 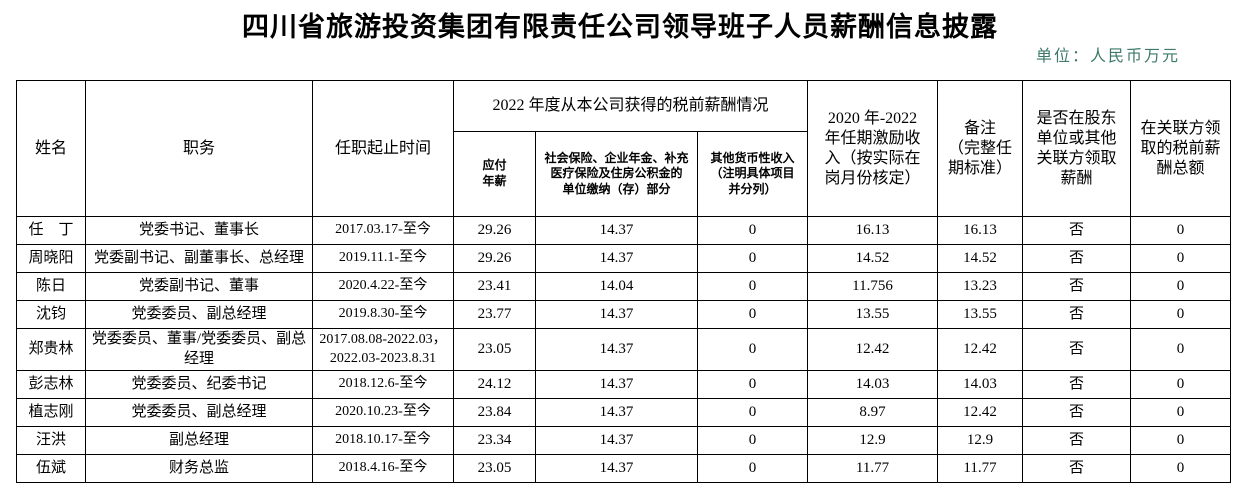 What do you see at coordinates (51, 148) in the screenshot?
I see `header-name: 姓名` at bounding box center [51, 148].